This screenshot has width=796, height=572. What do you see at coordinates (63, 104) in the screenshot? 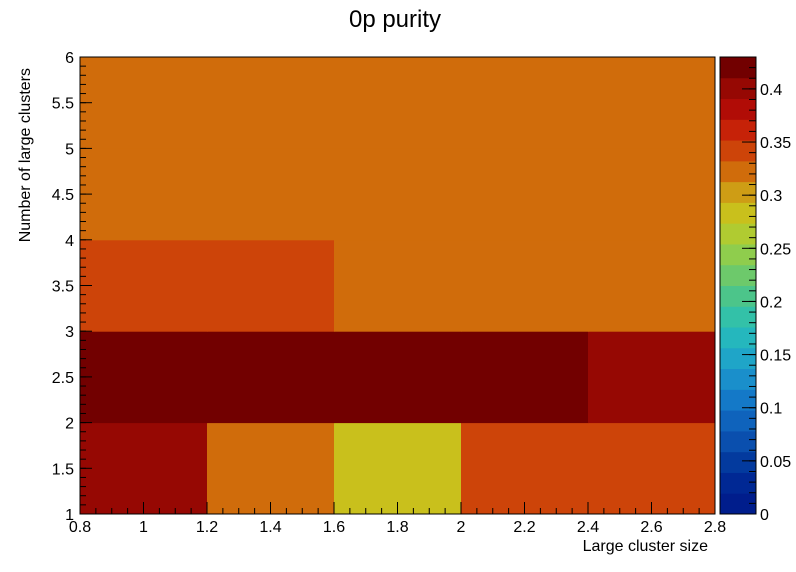
I see `y-tick-label: 5.5` at bounding box center [63, 104].